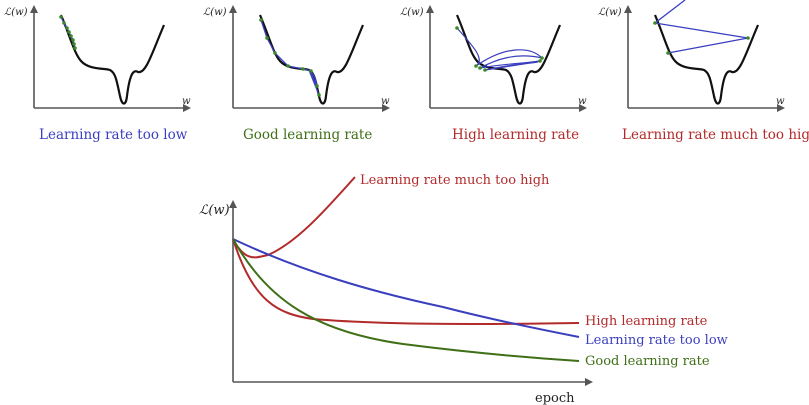 The width and height of the screenshot is (809, 405). What do you see at coordinates (455, 180) in the screenshot?
I see `label-much-too-high: Learning rate much too high` at bounding box center [455, 180].